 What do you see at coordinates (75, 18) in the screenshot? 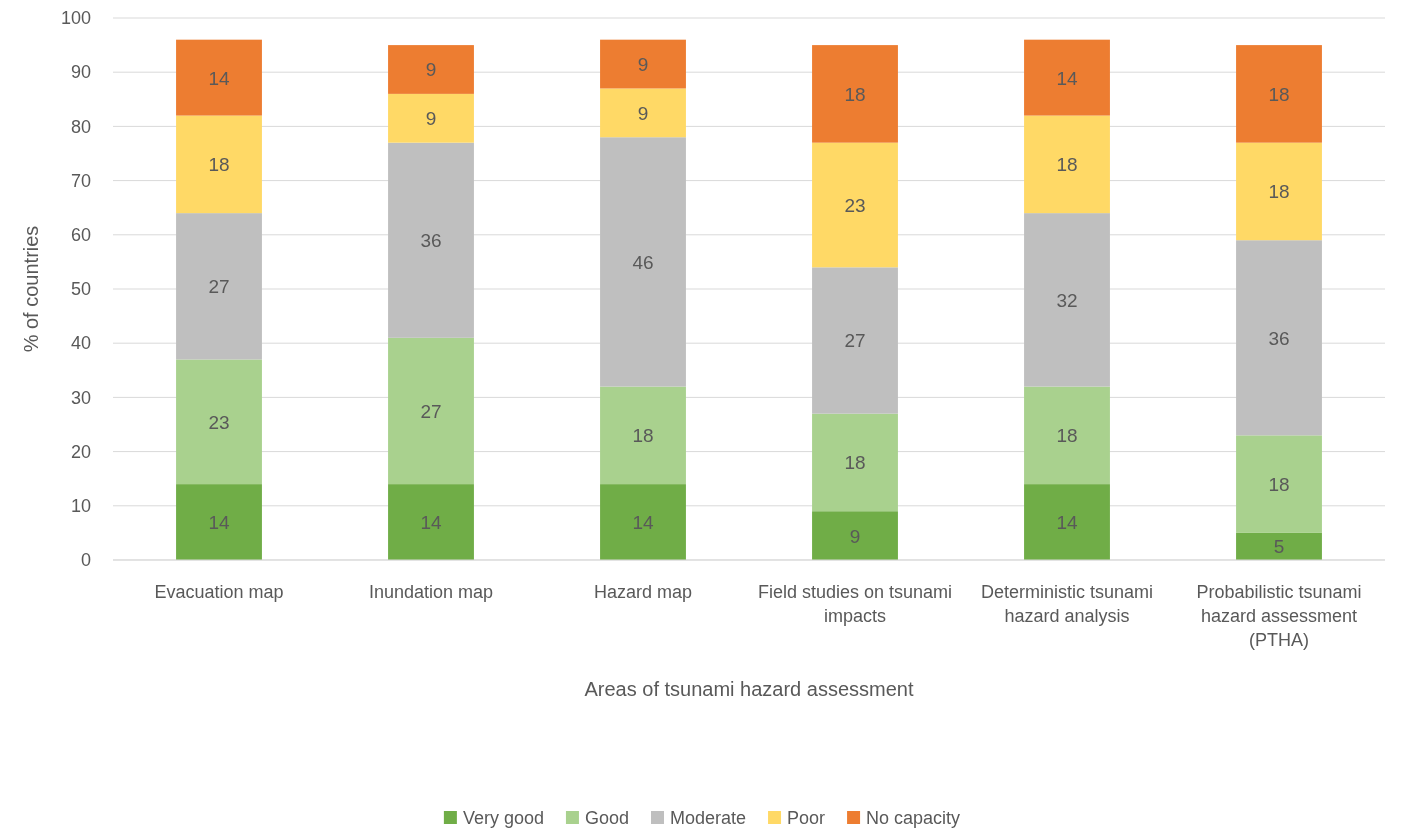
I see `y-tick-label: 100` at bounding box center [75, 18].